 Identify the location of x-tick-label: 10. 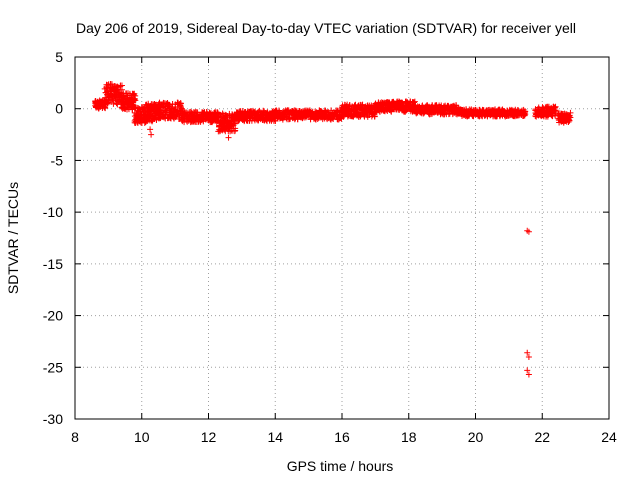
(142, 437).